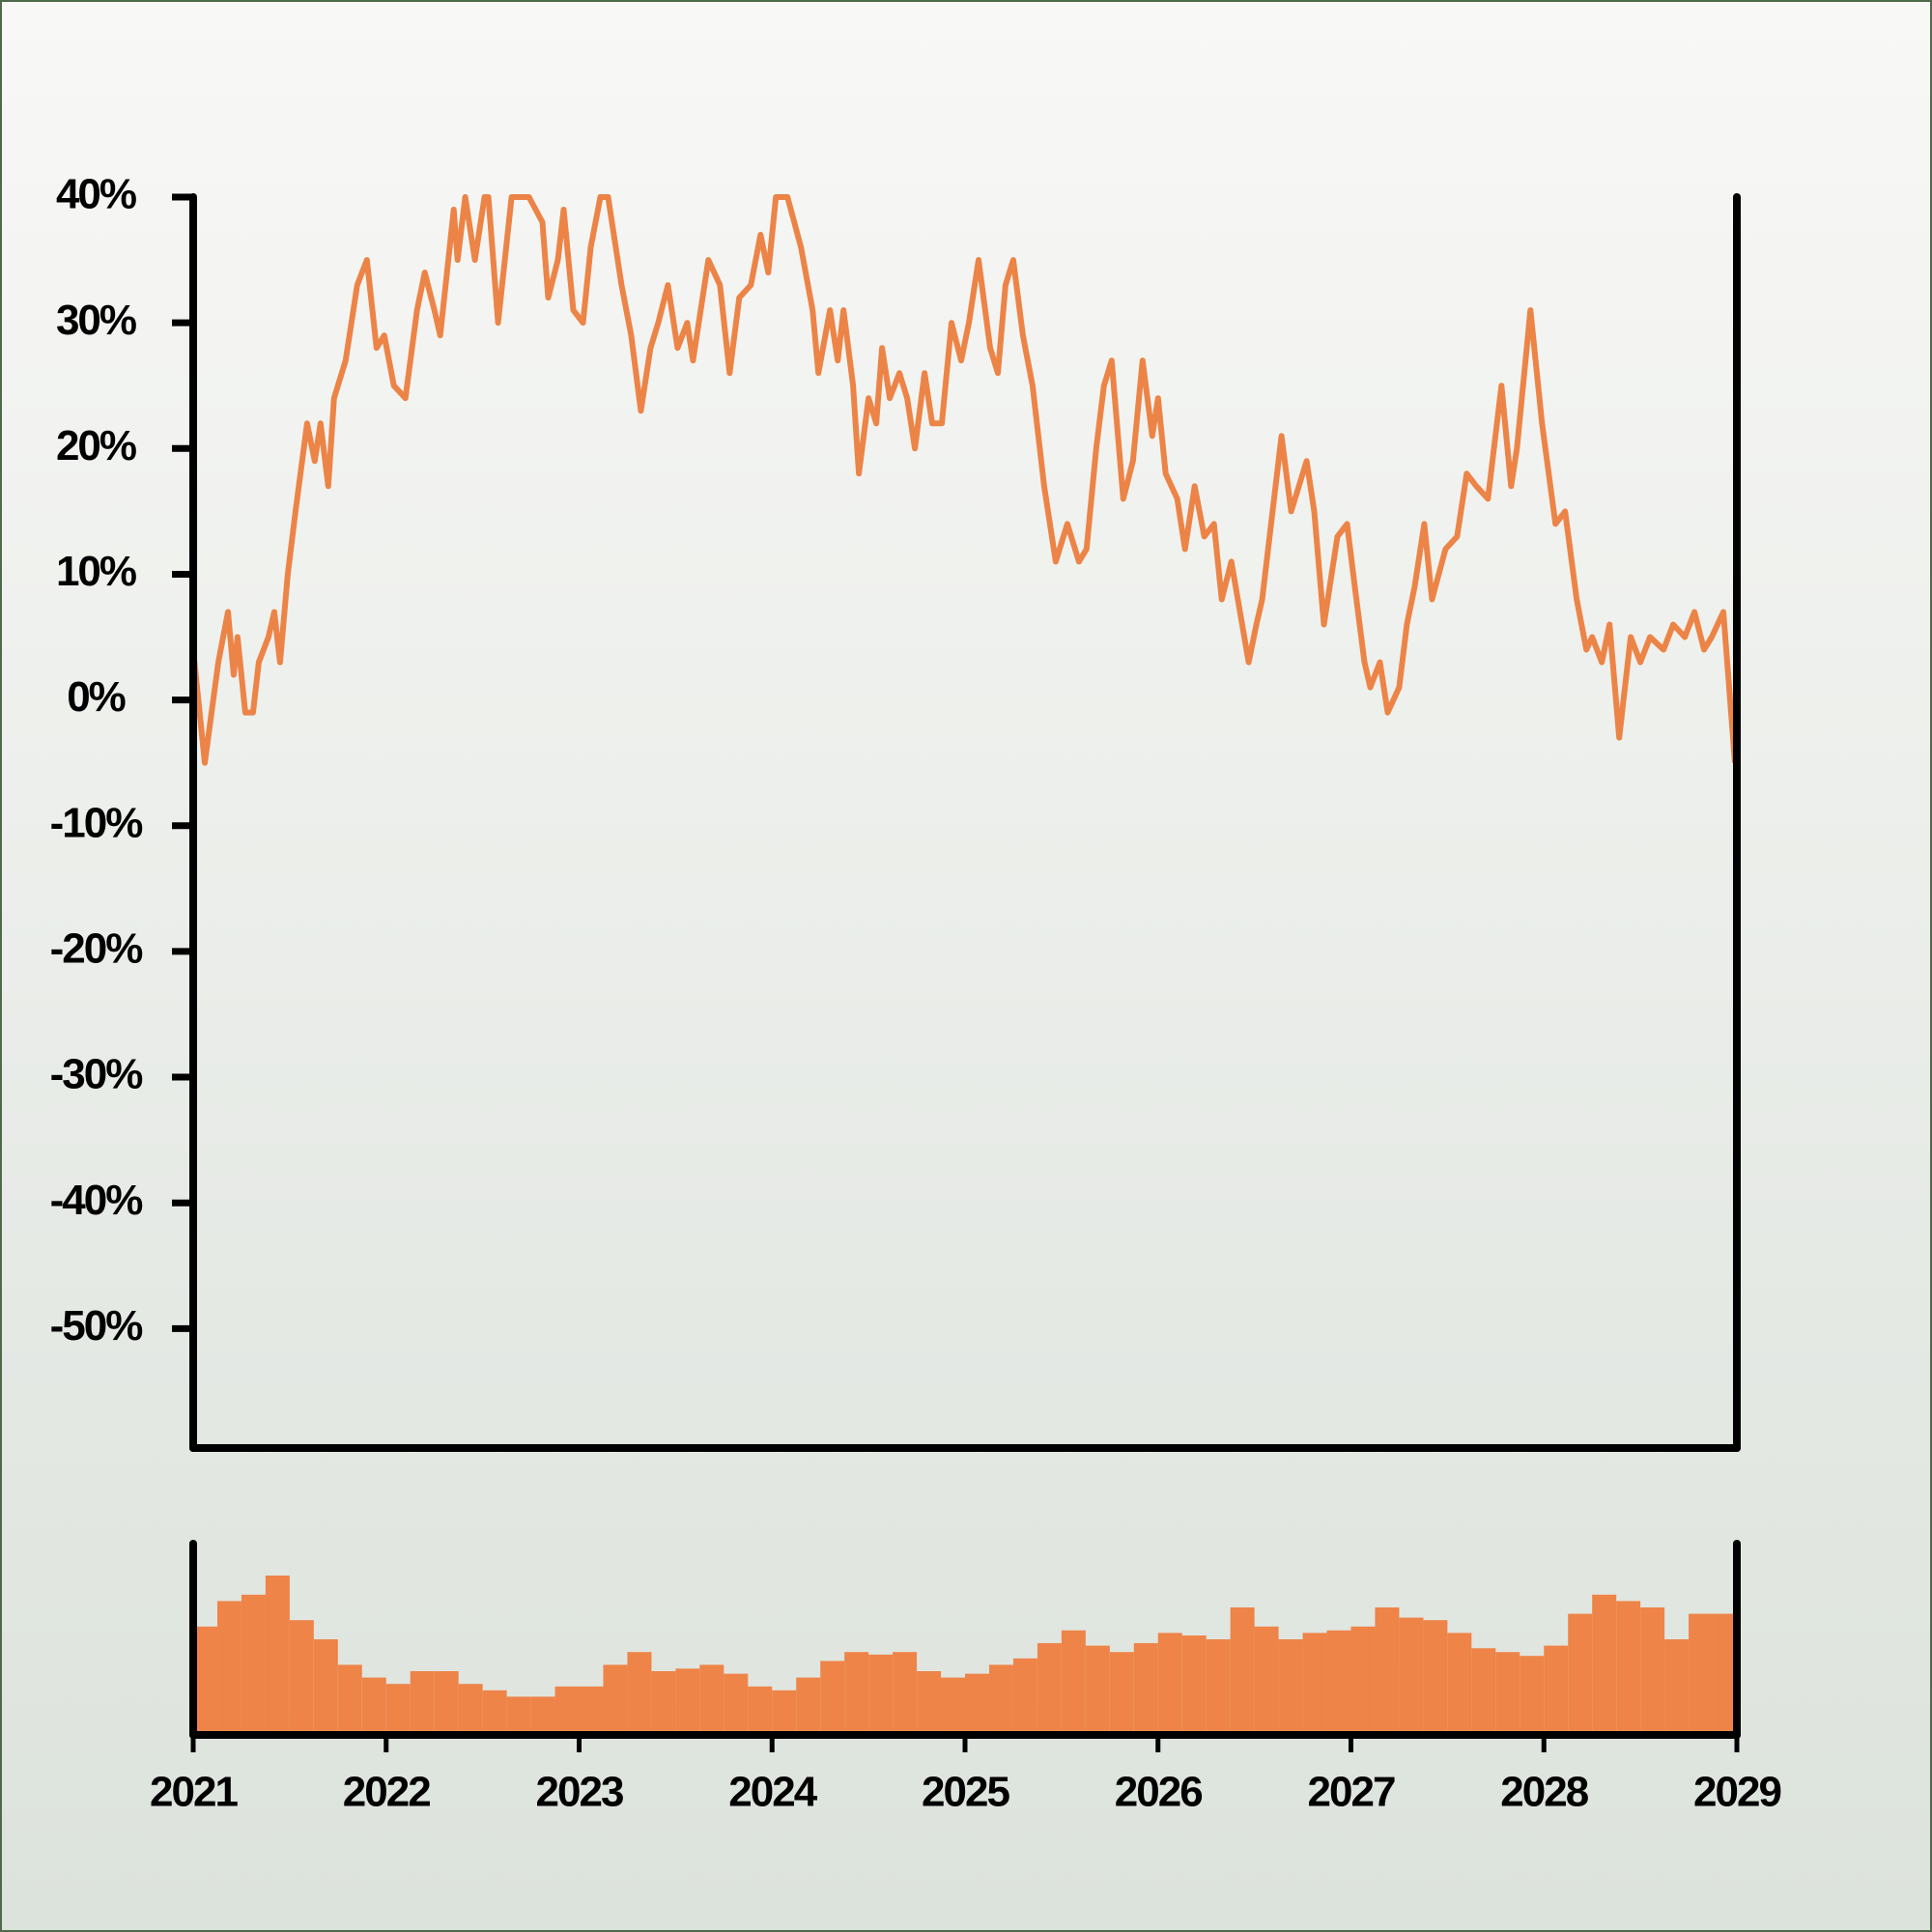  Describe the element at coordinates (965, 1792) in the screenshot. I see `x-tick-label: 2025` at that location.